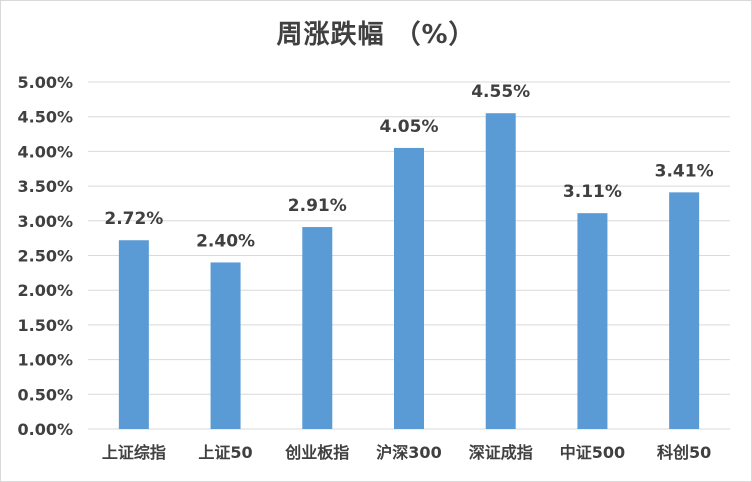 The image size is (752, 482). Describe the element at coordinates (500, 92) in the screenshot. I see `data-label: 4.55%` at that location.